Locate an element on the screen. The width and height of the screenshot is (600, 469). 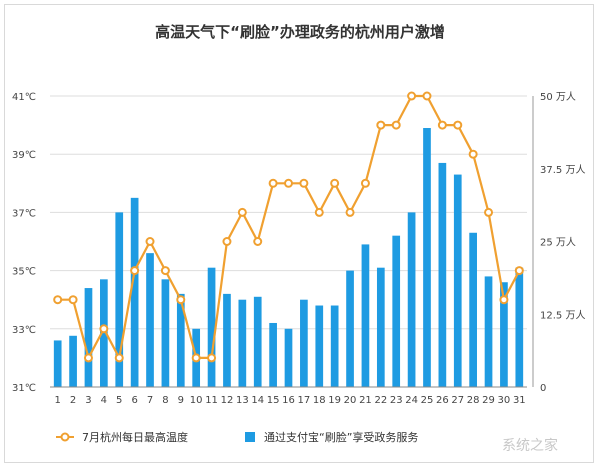
x-axis-tick-label: 8 is located at coordinates (165, 400).